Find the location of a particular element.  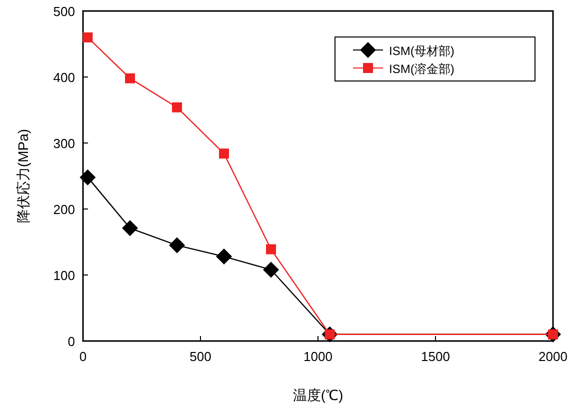

y-tick-label: 100 is located at coordinates (64, 275).